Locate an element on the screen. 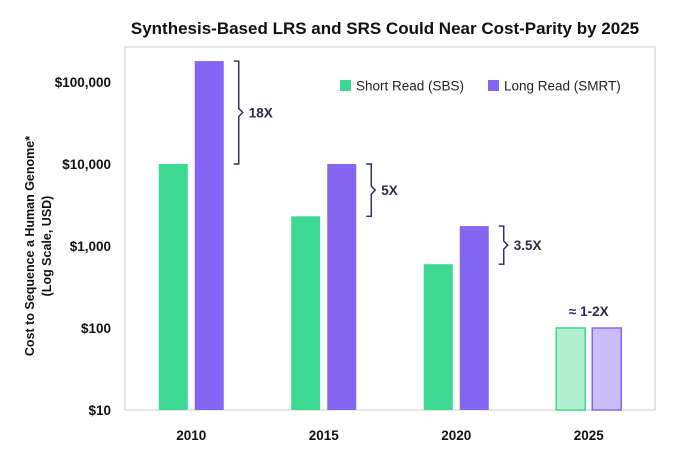 This screenshot has height=452, width=678. ratio-annotation: 5X is located at coordinates (389, 190).